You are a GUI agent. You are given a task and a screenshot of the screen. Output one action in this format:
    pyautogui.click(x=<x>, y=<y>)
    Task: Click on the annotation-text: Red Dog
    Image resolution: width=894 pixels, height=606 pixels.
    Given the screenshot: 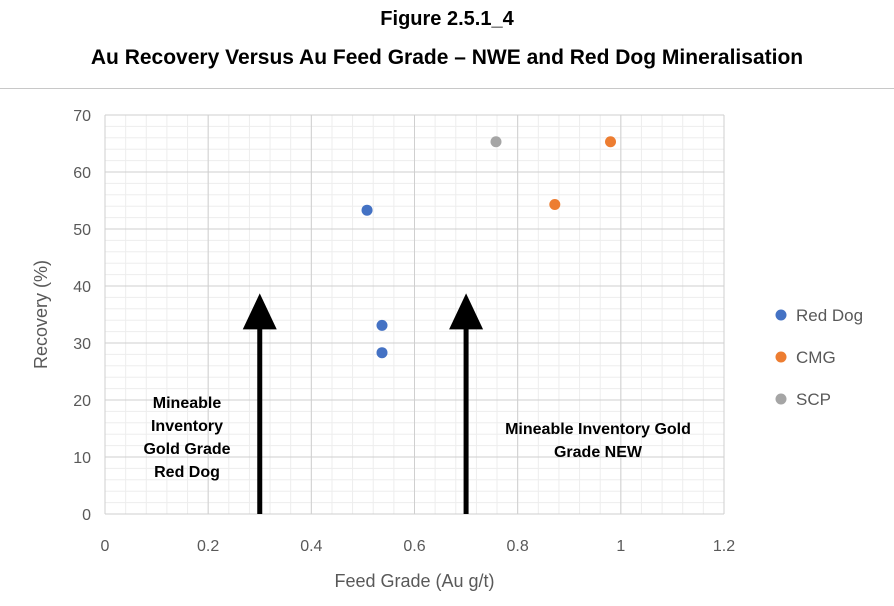 What is the action you would take?
    pyautogui.click(x=187, y=472)
    